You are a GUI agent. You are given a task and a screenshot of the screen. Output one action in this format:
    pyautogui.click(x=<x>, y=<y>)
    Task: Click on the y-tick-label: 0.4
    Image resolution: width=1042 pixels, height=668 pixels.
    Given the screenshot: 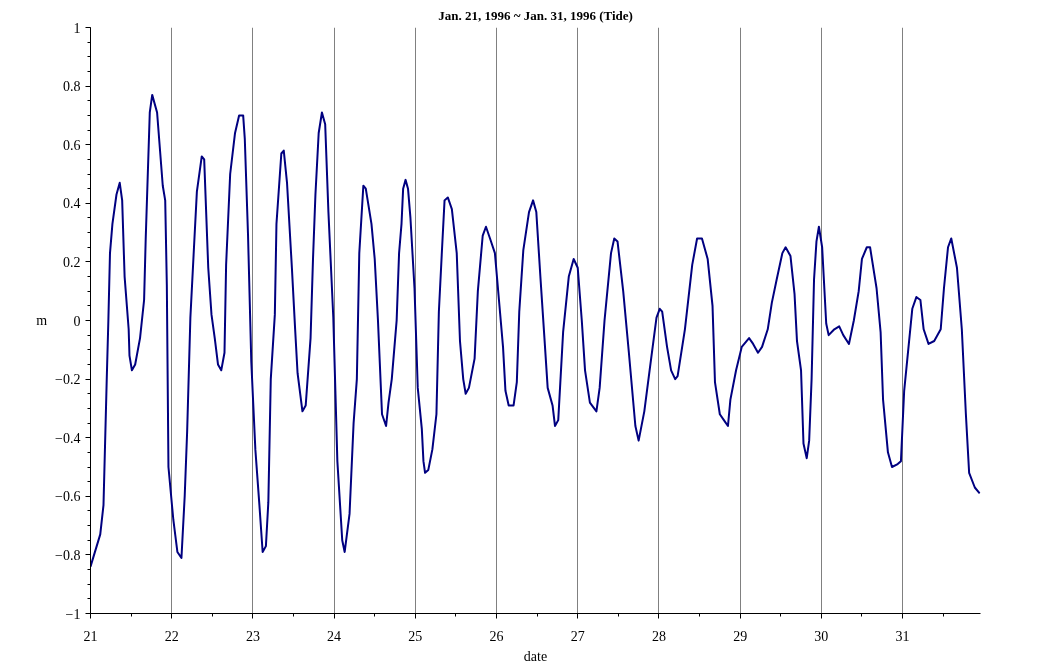 What is the action you would take?
    pyautogui.click(x=72, y=204)
    